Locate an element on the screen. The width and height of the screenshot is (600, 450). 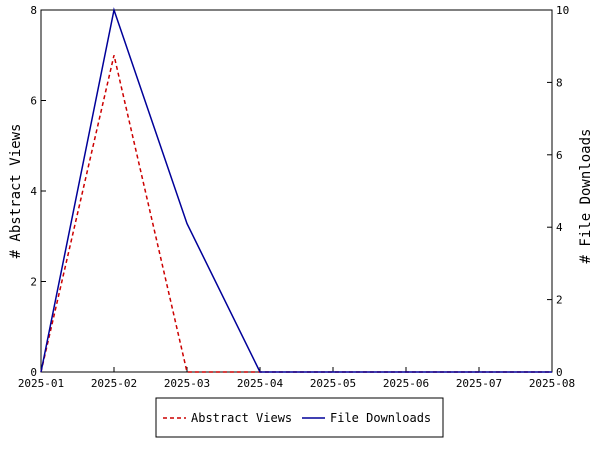
left-y-tick-label: 8 is located at coordinates (33, 10).